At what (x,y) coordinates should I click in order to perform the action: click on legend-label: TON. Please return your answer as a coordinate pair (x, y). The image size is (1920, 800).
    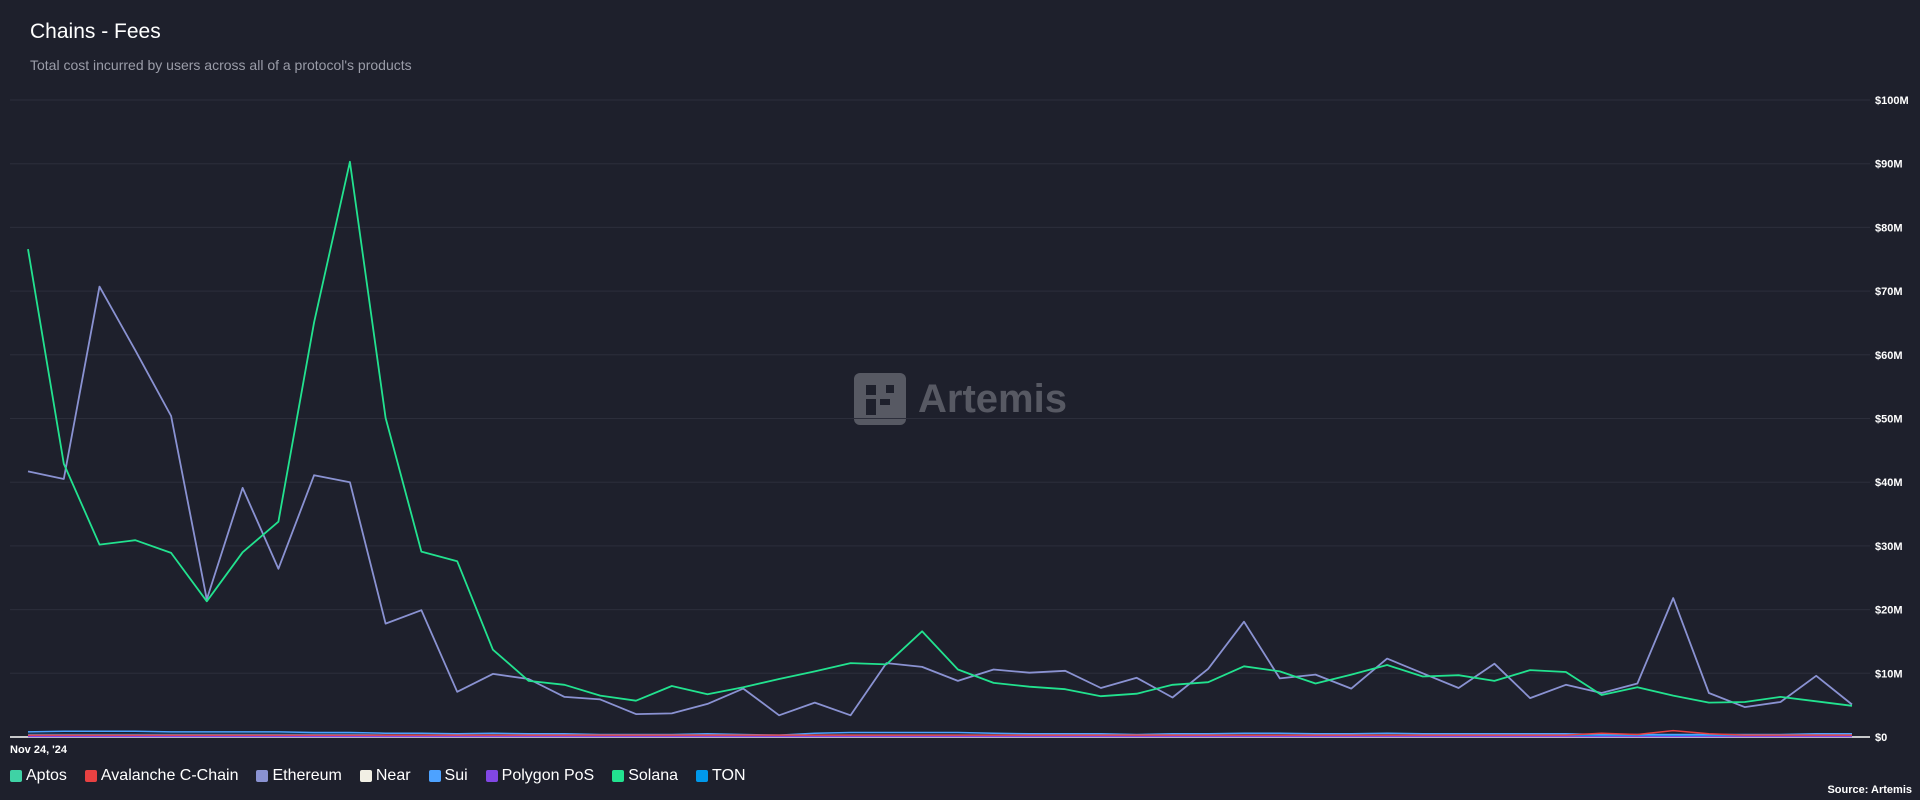
    Looking at the image, I should click on (729, 775).